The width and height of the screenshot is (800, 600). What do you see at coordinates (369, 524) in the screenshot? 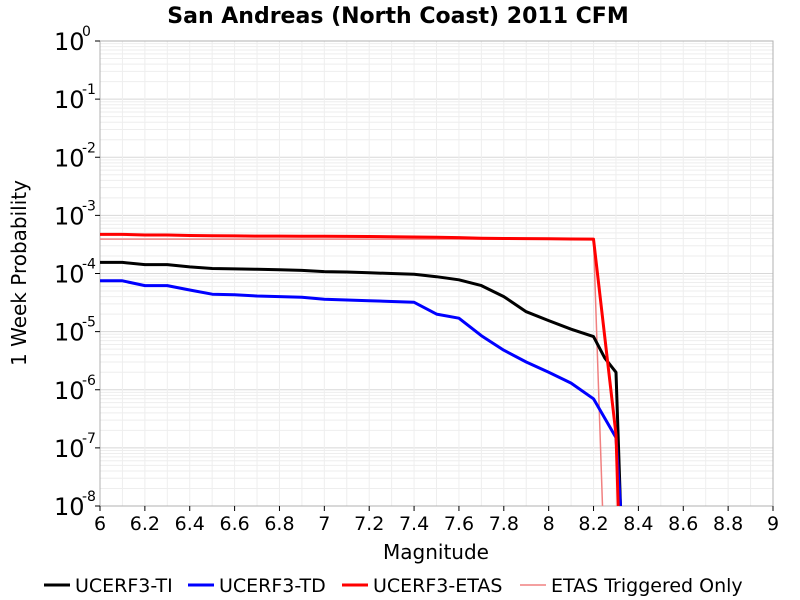
I see `x-tick-label: 7.2` at bounding box center [369, 524].